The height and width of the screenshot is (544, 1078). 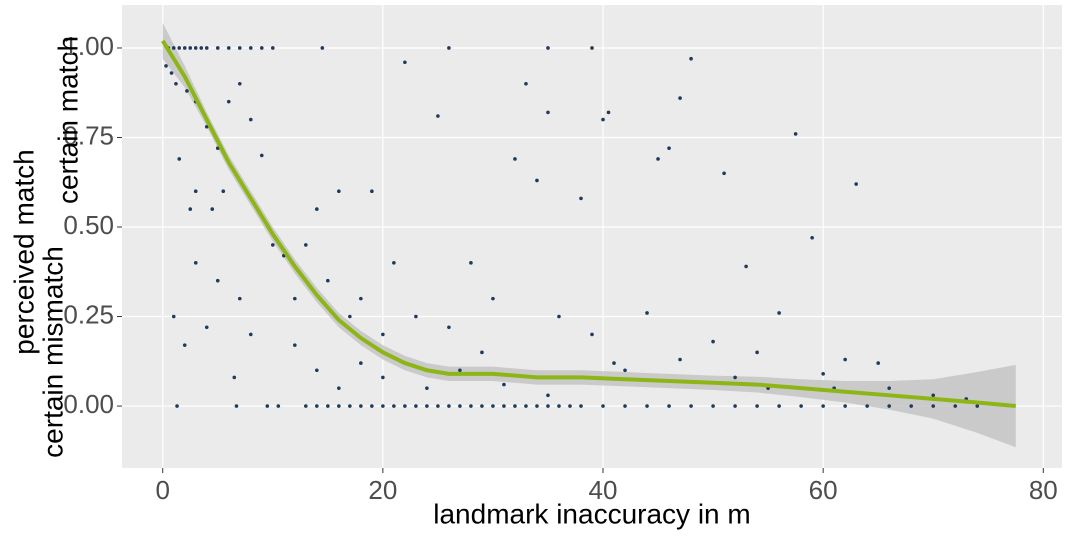 What do you see at coordinates (88, 46) in the screenshot?
I see `y-tick-label: 1.00` at bounding box center [88, 46].